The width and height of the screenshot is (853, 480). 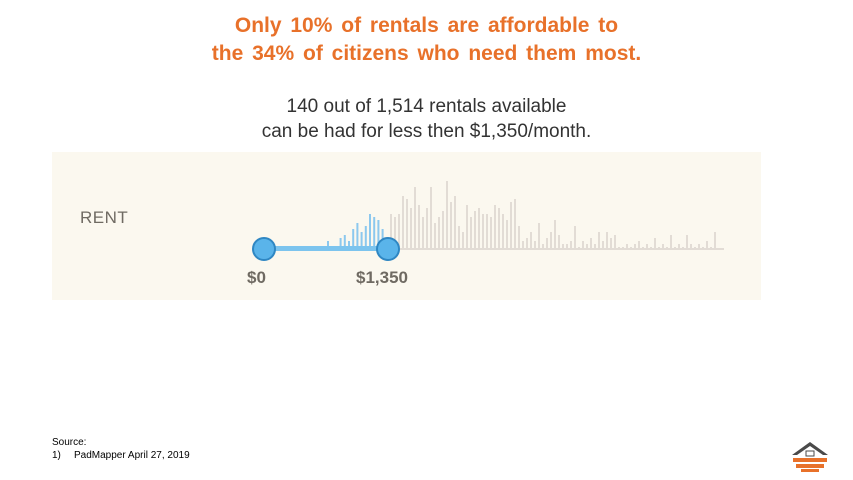 What do you see at coordinates (382, 277) in the screenshot?
I see `max-price-label: $1,350` at bounding box center [382, 277].